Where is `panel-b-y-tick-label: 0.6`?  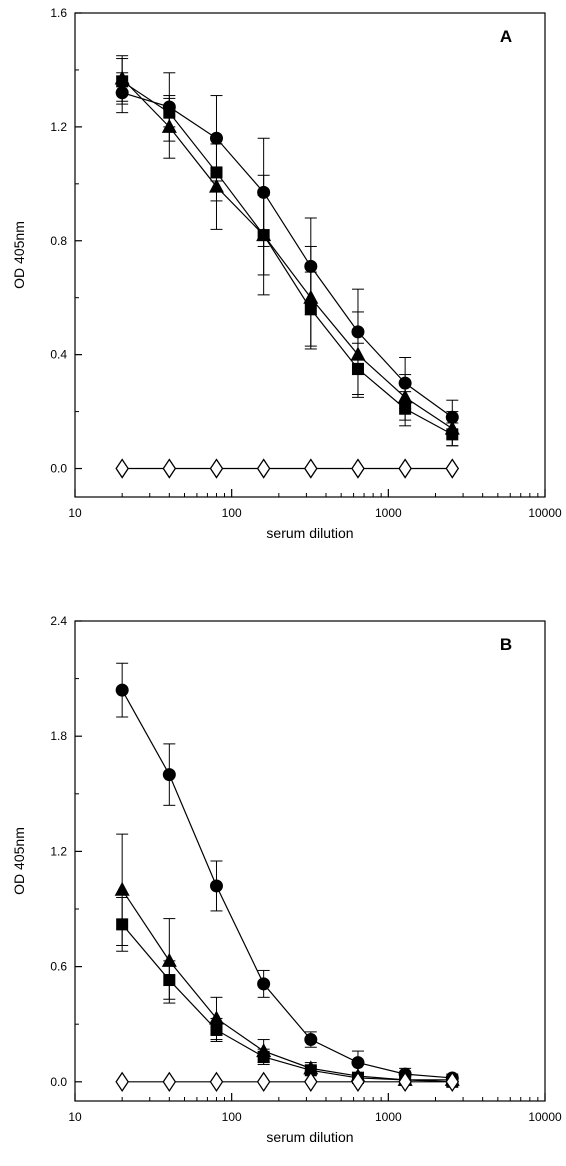
panel-b-y-tick-label: 0.6 is located at coordinates (58, 967).